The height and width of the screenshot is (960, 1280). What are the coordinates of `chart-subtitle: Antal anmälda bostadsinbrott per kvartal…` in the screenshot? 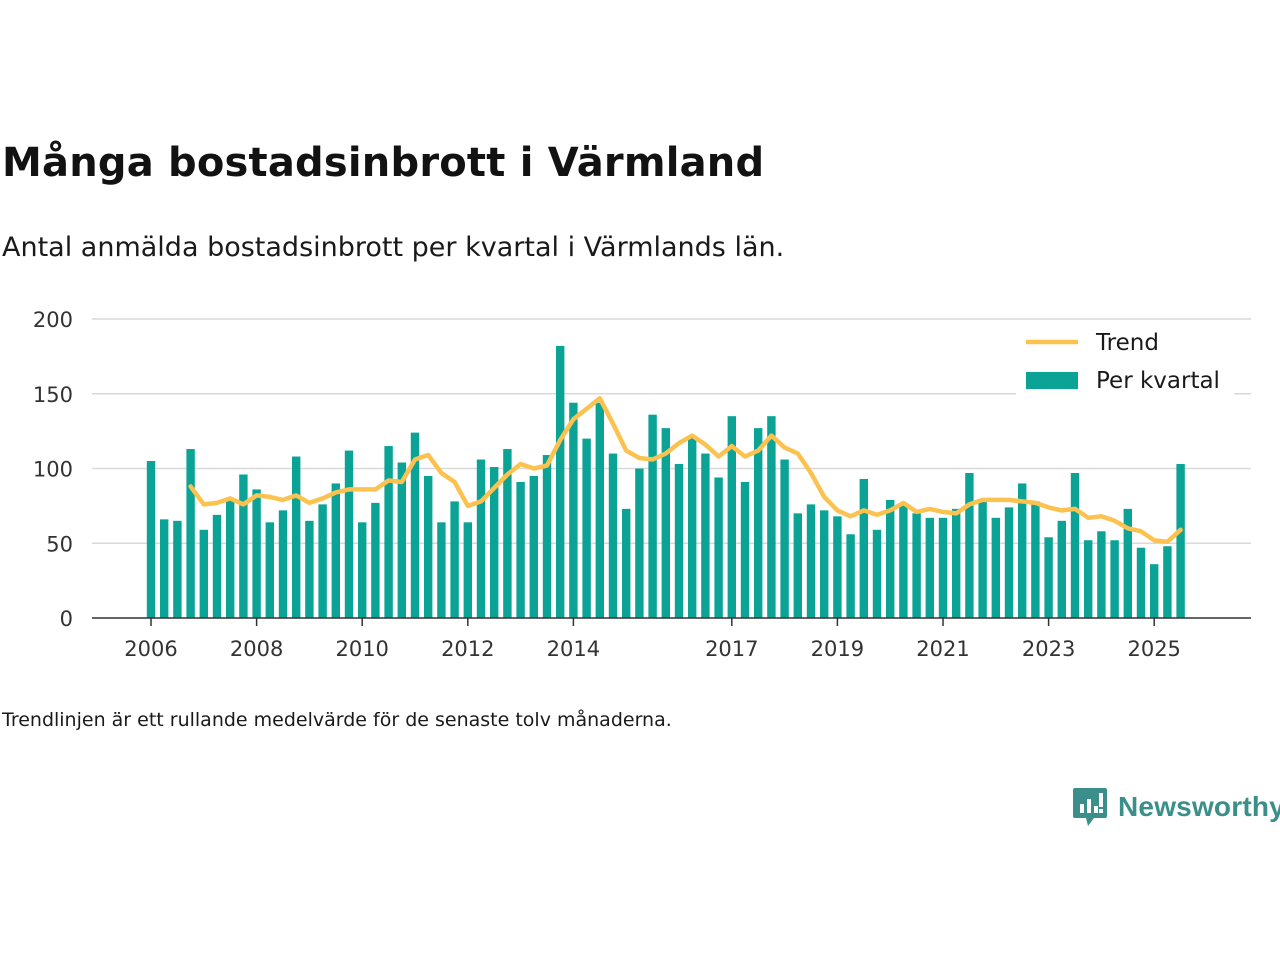 It's located at (393, 247).